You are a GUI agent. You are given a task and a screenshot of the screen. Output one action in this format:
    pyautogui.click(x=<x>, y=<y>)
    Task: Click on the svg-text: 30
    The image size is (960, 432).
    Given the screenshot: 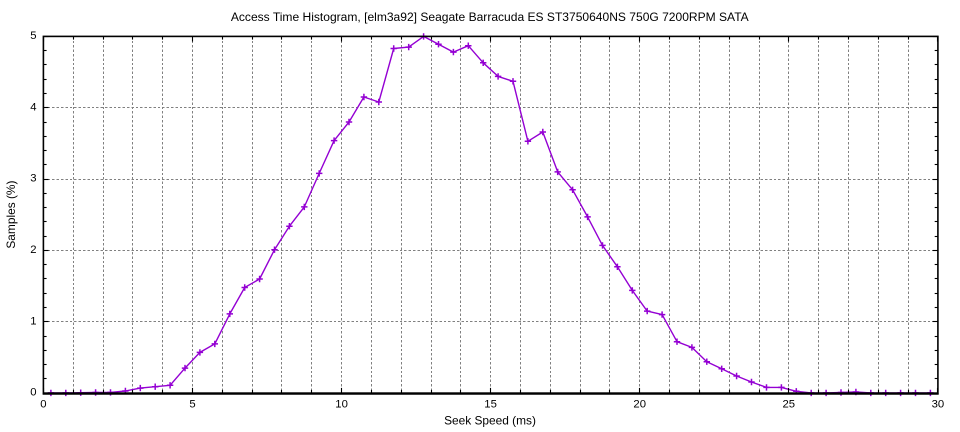 What is the action you would take?
    pyautogui.click(x=938, y=404)
    